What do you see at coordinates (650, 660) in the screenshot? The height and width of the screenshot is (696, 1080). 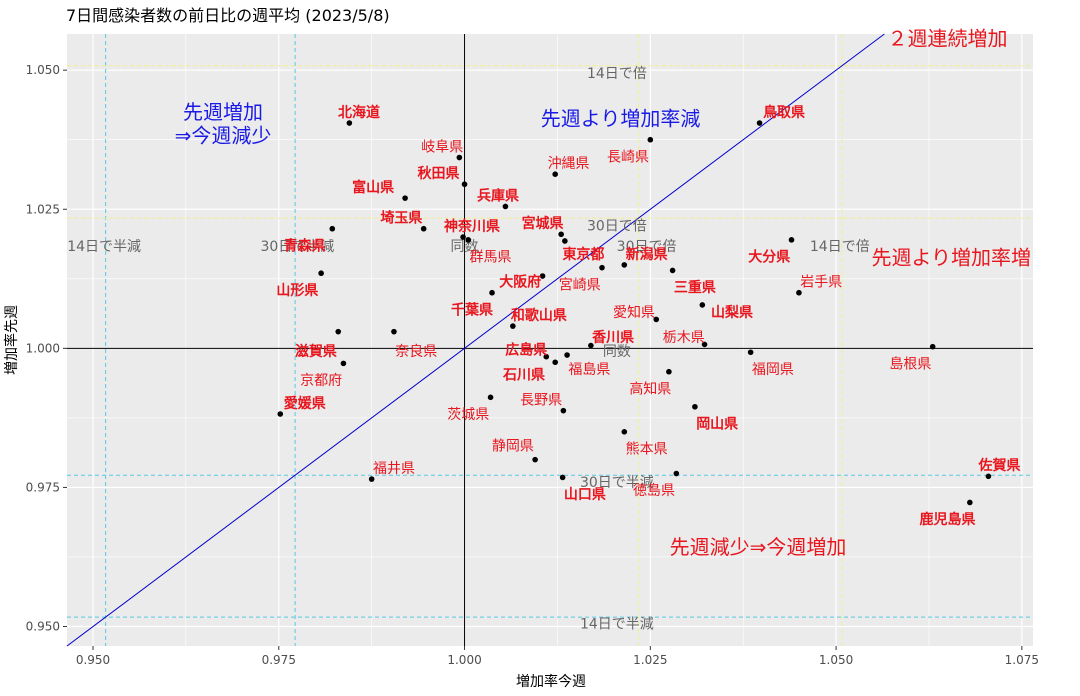 I see `x-tick-label: 1.025` at bounding box center [650, 660].